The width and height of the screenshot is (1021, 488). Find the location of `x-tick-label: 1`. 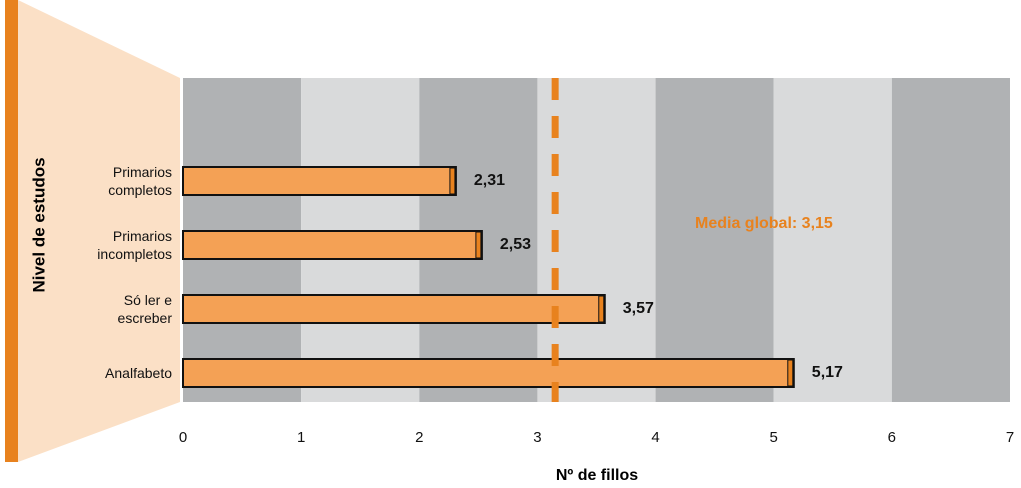

x-tick-label: 1 is located at coordinates (301, 437).